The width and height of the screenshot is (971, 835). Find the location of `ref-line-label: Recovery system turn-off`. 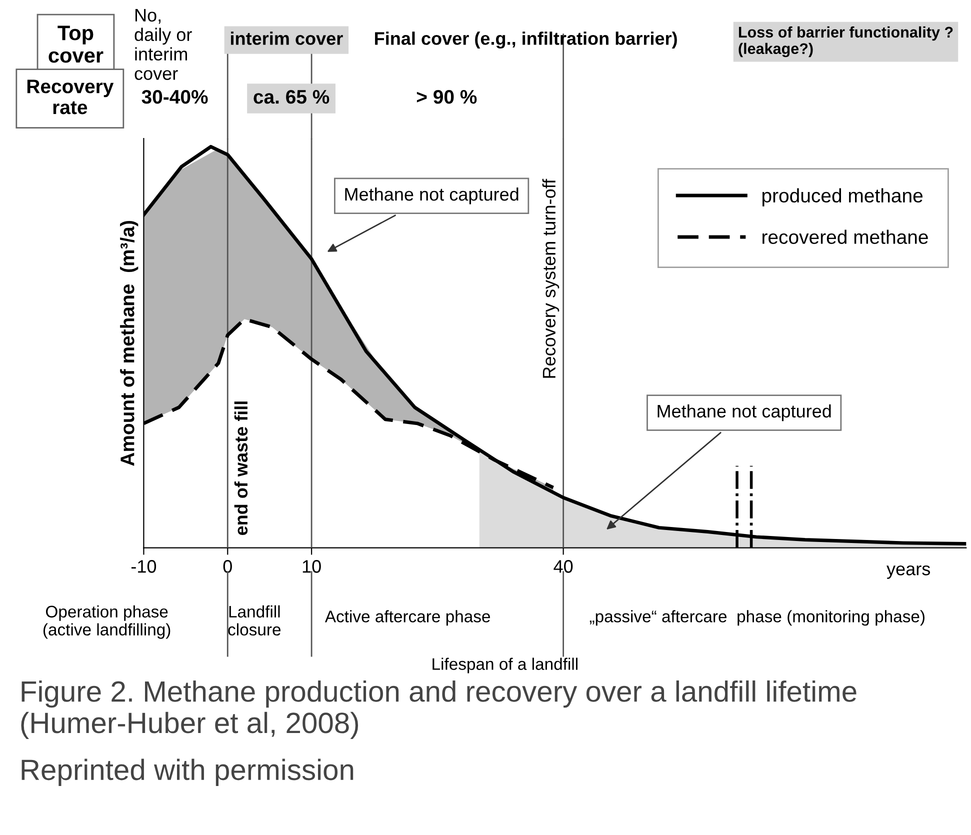

ref-line-label: Recovery system turn-off is located at coordinates (551, 278).